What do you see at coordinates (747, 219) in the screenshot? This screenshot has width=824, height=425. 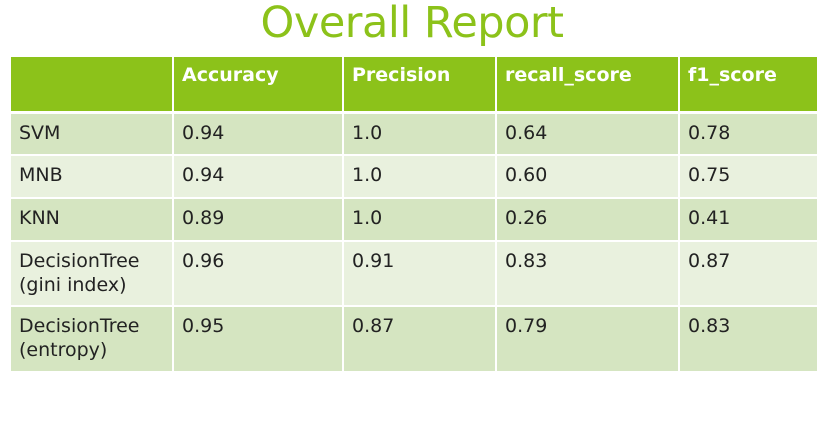 I see `f1-score-cell: 0.41` at bounding box center [747, 219].